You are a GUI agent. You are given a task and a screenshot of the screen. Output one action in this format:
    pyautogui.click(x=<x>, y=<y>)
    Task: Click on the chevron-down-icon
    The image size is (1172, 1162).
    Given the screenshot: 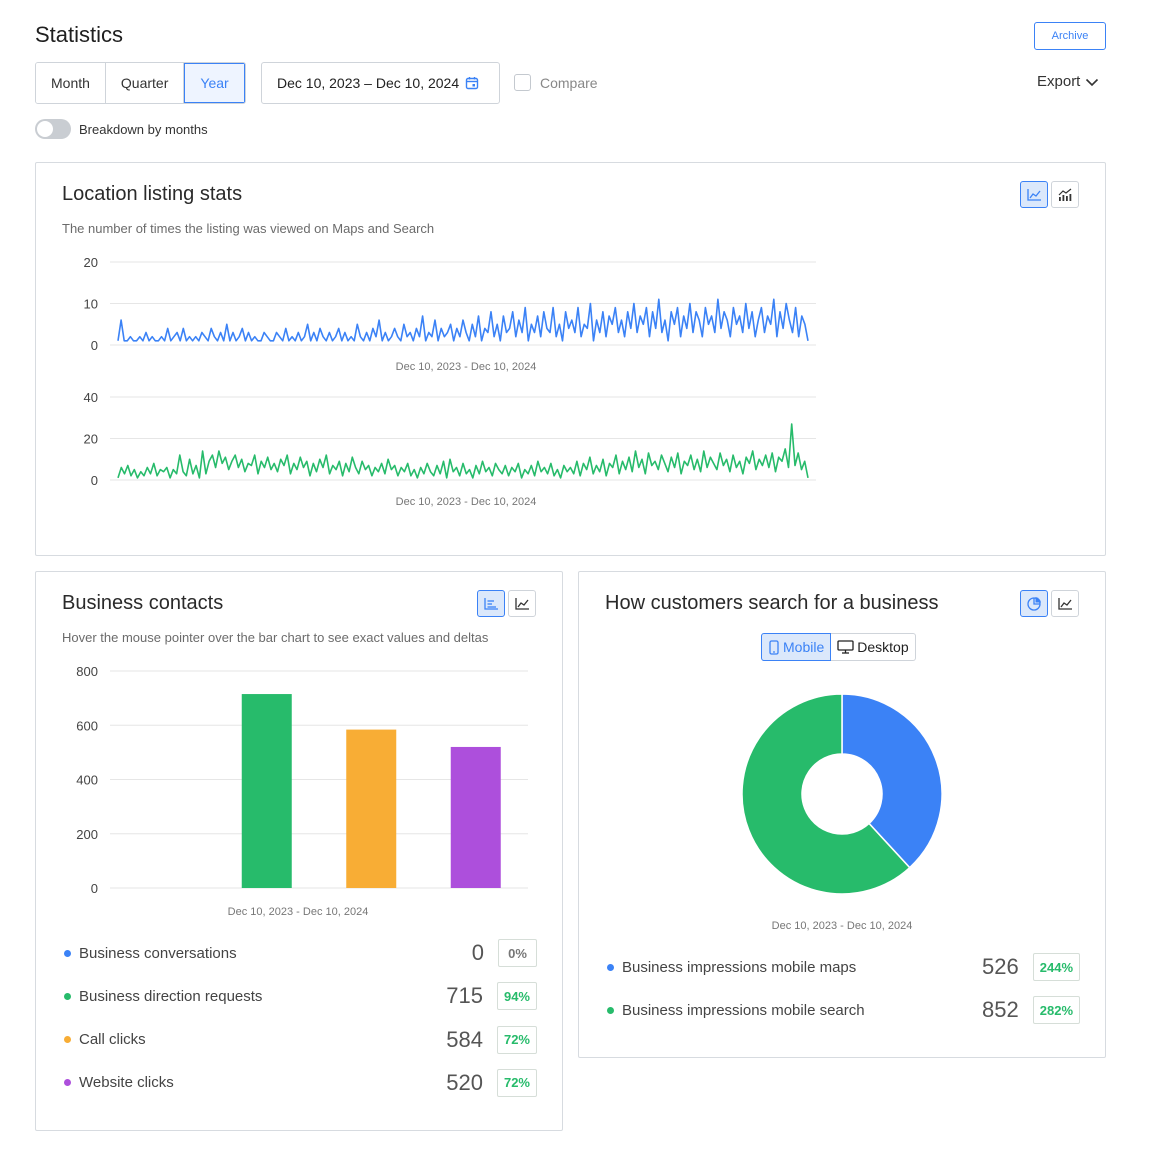 What is the action you would take?
    pyautogui.click(x=1092, y=82)
    